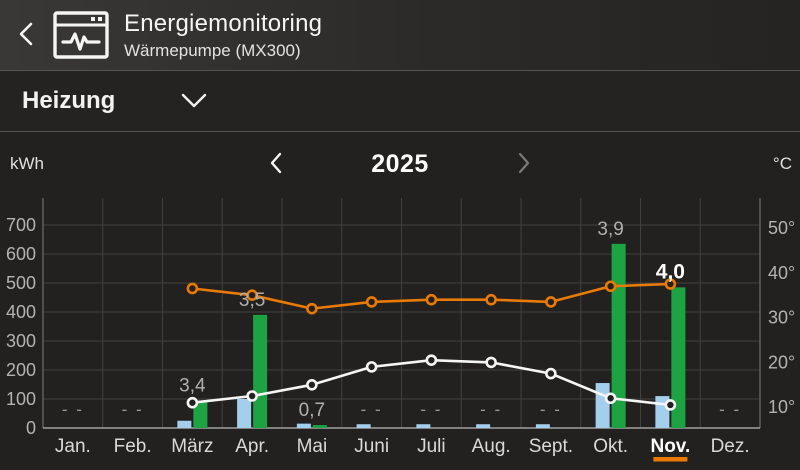  What do you see at coordinates (670, 459) in the screenshot?
I see `selected-month-underline` at bounding box center [670, 459].